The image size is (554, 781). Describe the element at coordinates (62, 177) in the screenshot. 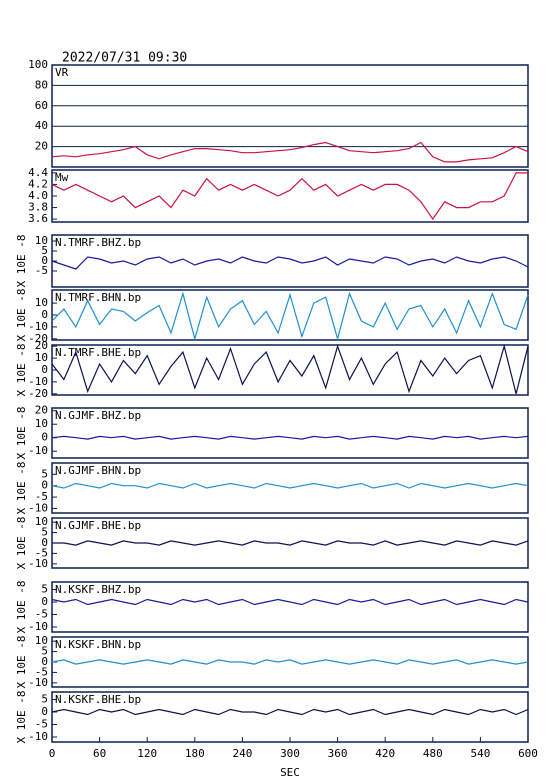

I see `panel-label: Mw` at that location.